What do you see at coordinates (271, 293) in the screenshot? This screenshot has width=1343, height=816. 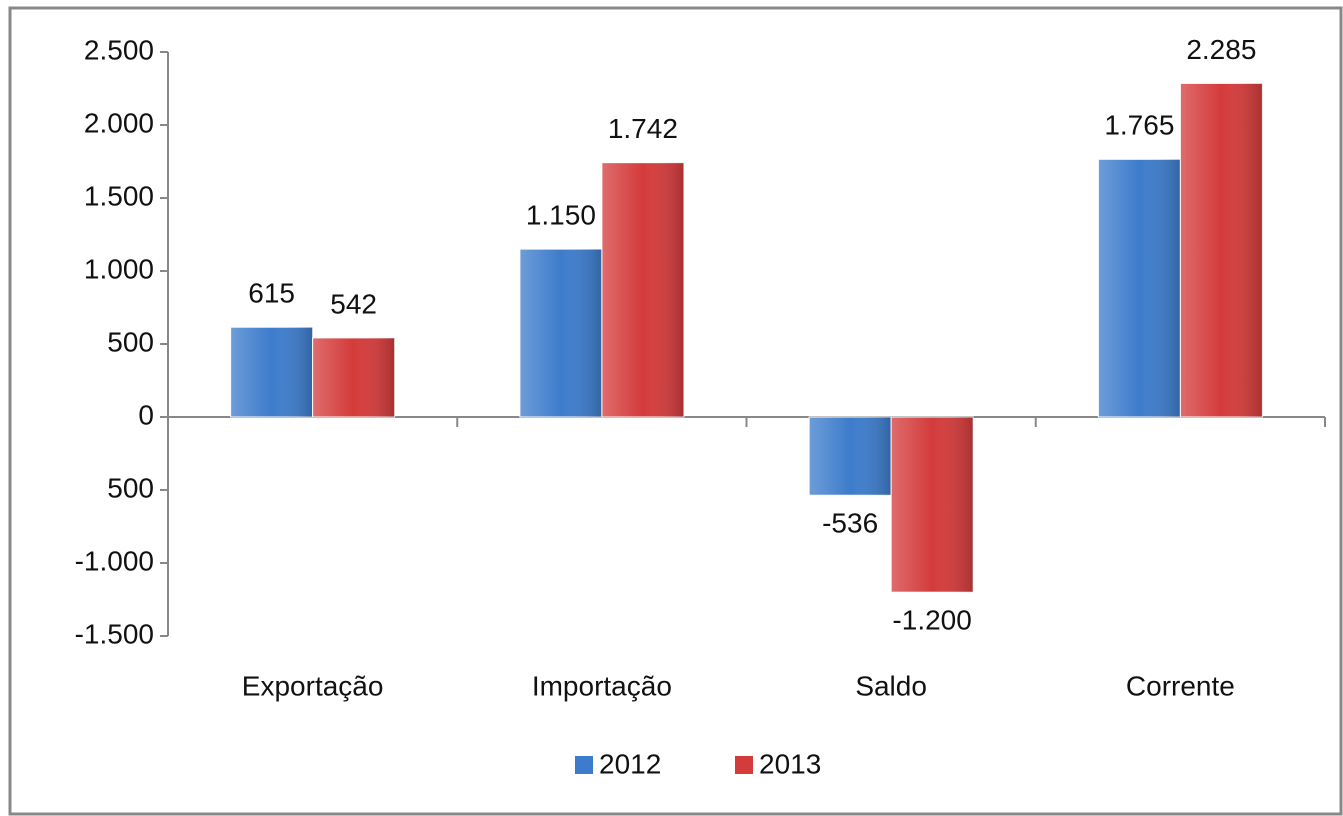 I see `value-label: 615` at bounding box center [271, 293].